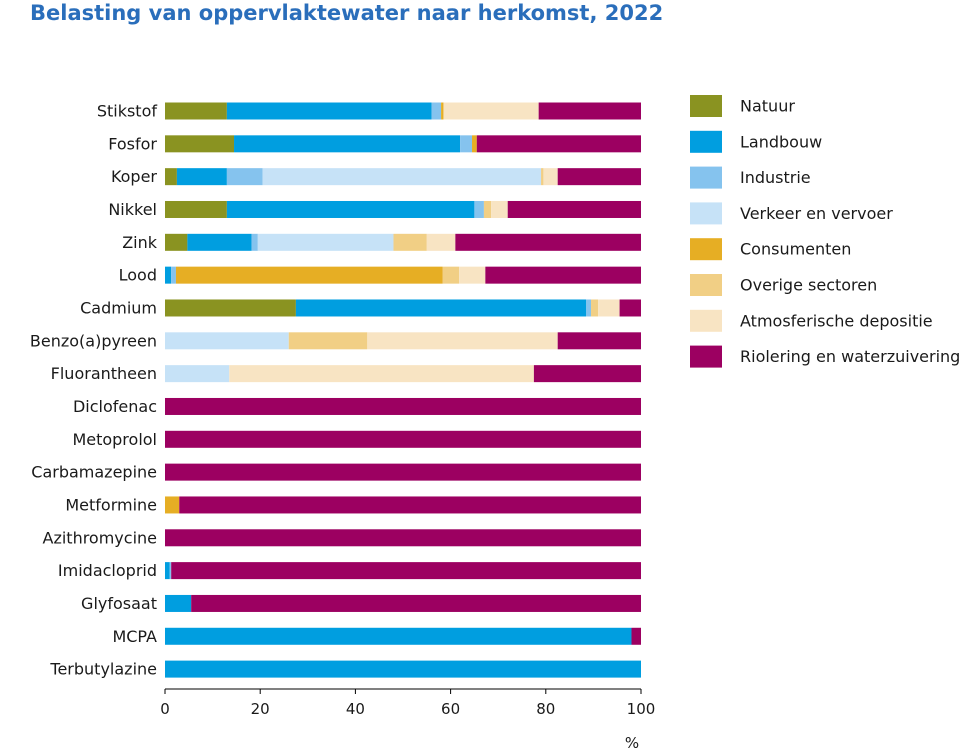  I want to click on bar-azithromycine-riolering-en-waterzuivering, so click(403, 538).